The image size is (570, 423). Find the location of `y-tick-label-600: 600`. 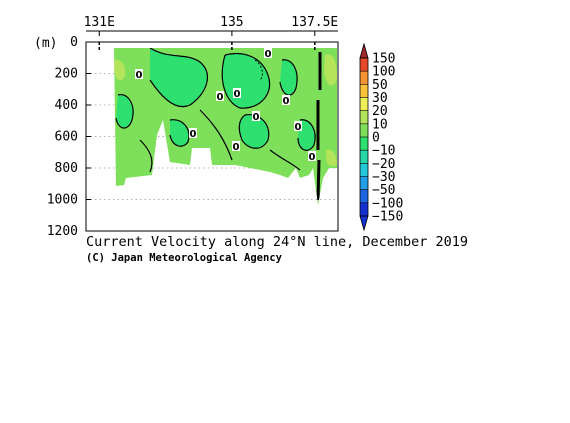

y-tick-label-600: 600 is located at coordinates (66, 137).